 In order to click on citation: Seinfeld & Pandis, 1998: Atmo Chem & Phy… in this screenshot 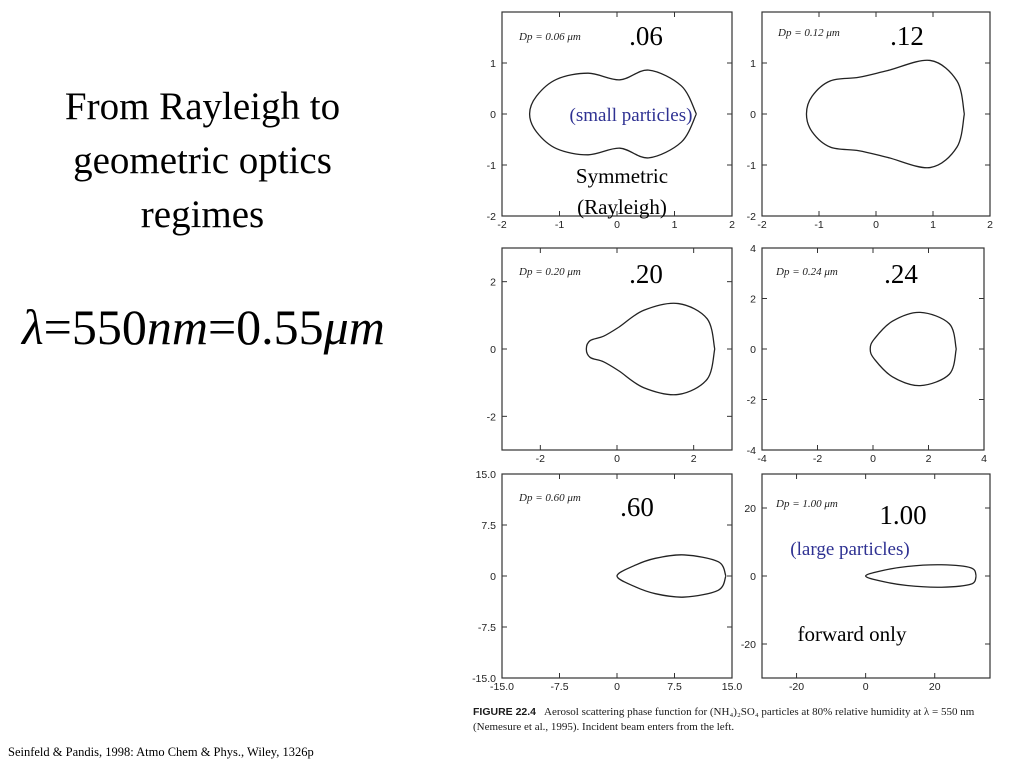, I will do `click(161, 752)`.